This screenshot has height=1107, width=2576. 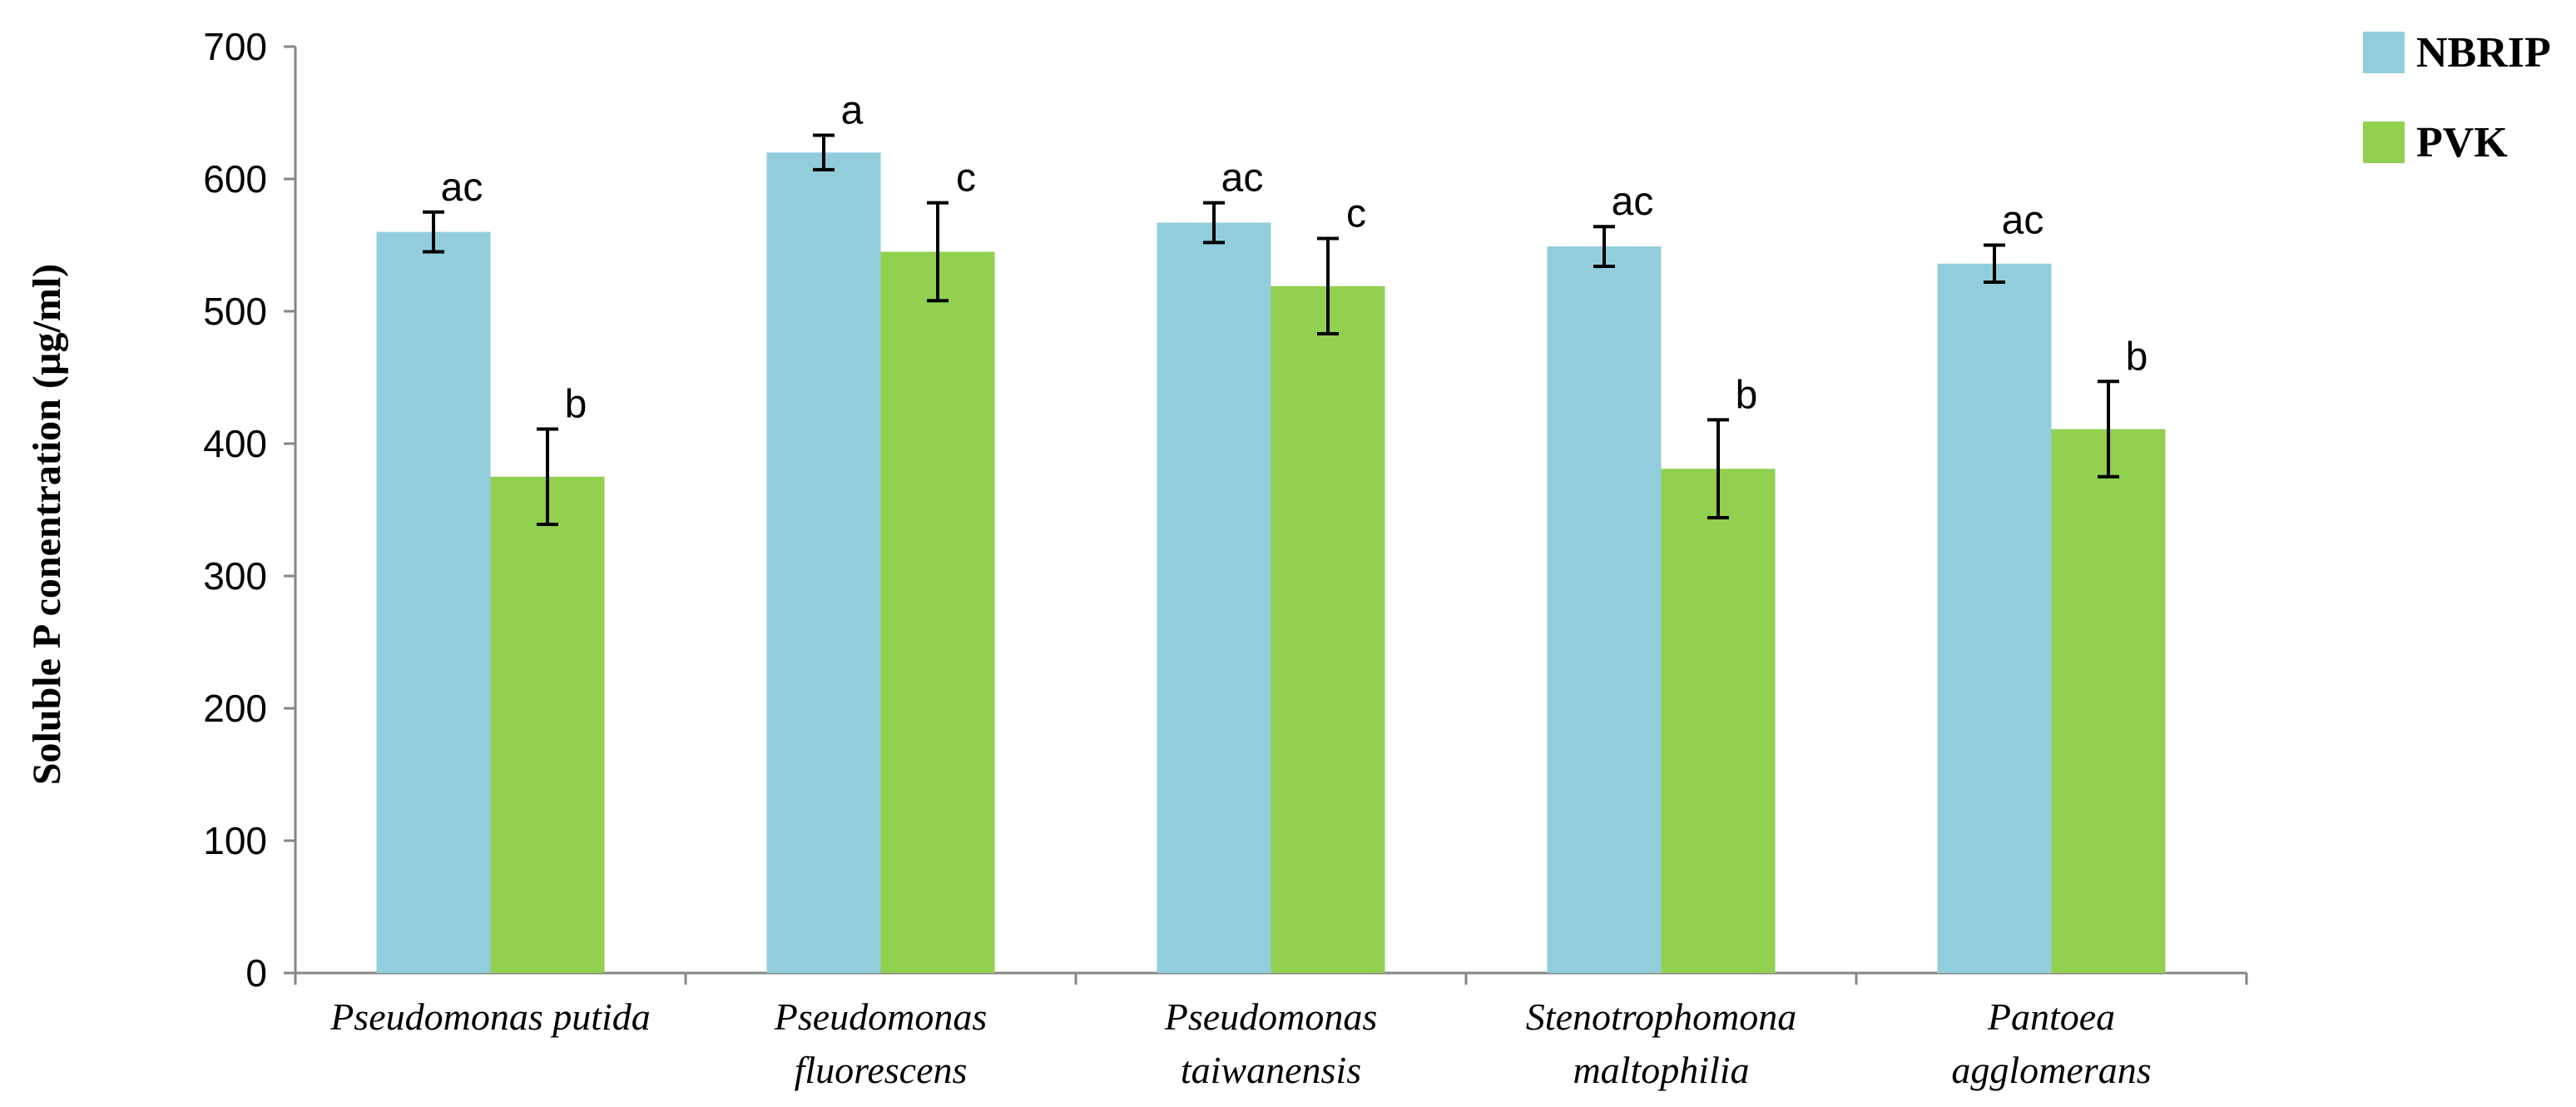 What do you see at coordinates (235, 311) in the screenshot?
I see `y-tick-label: 500` at bounding box center [235, 311].